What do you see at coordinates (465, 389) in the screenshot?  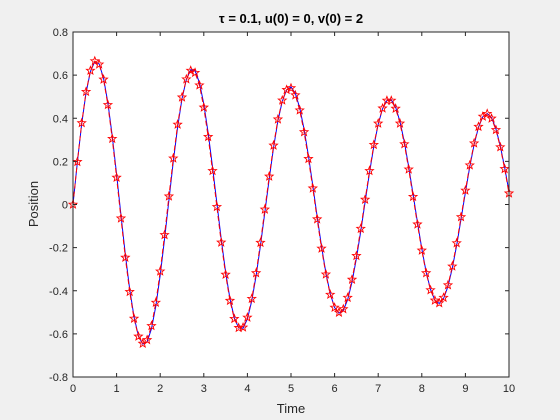 I see `x-tick-label: 9` at bounding box center [465, 389].